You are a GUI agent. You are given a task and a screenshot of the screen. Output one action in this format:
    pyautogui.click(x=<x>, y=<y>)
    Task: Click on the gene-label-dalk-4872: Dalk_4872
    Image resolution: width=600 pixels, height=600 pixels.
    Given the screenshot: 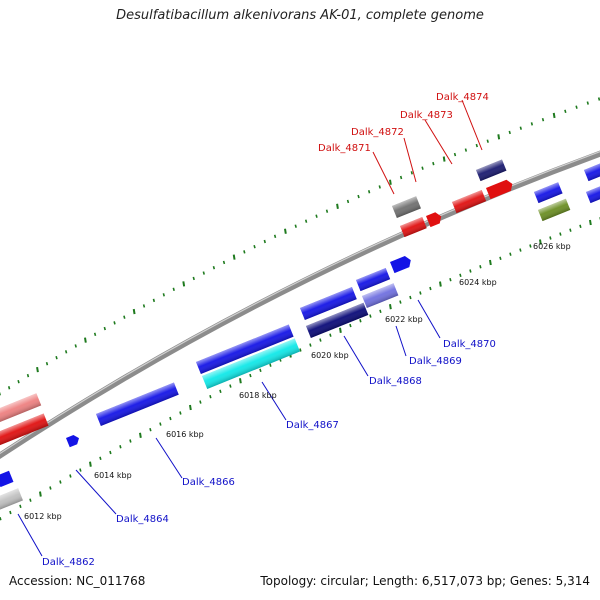 What is the action you would take?
    pyautogui.click(x=377, y=132)
    